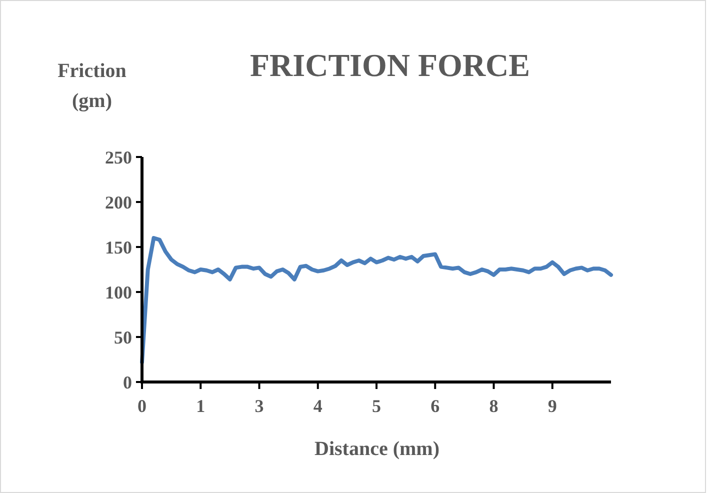 Image resolution: width=711 pixels, height=493 pixels. Describe the element at coordinates (317, 406) in the screenshot. I see `x-tick-label: 4` at that location.